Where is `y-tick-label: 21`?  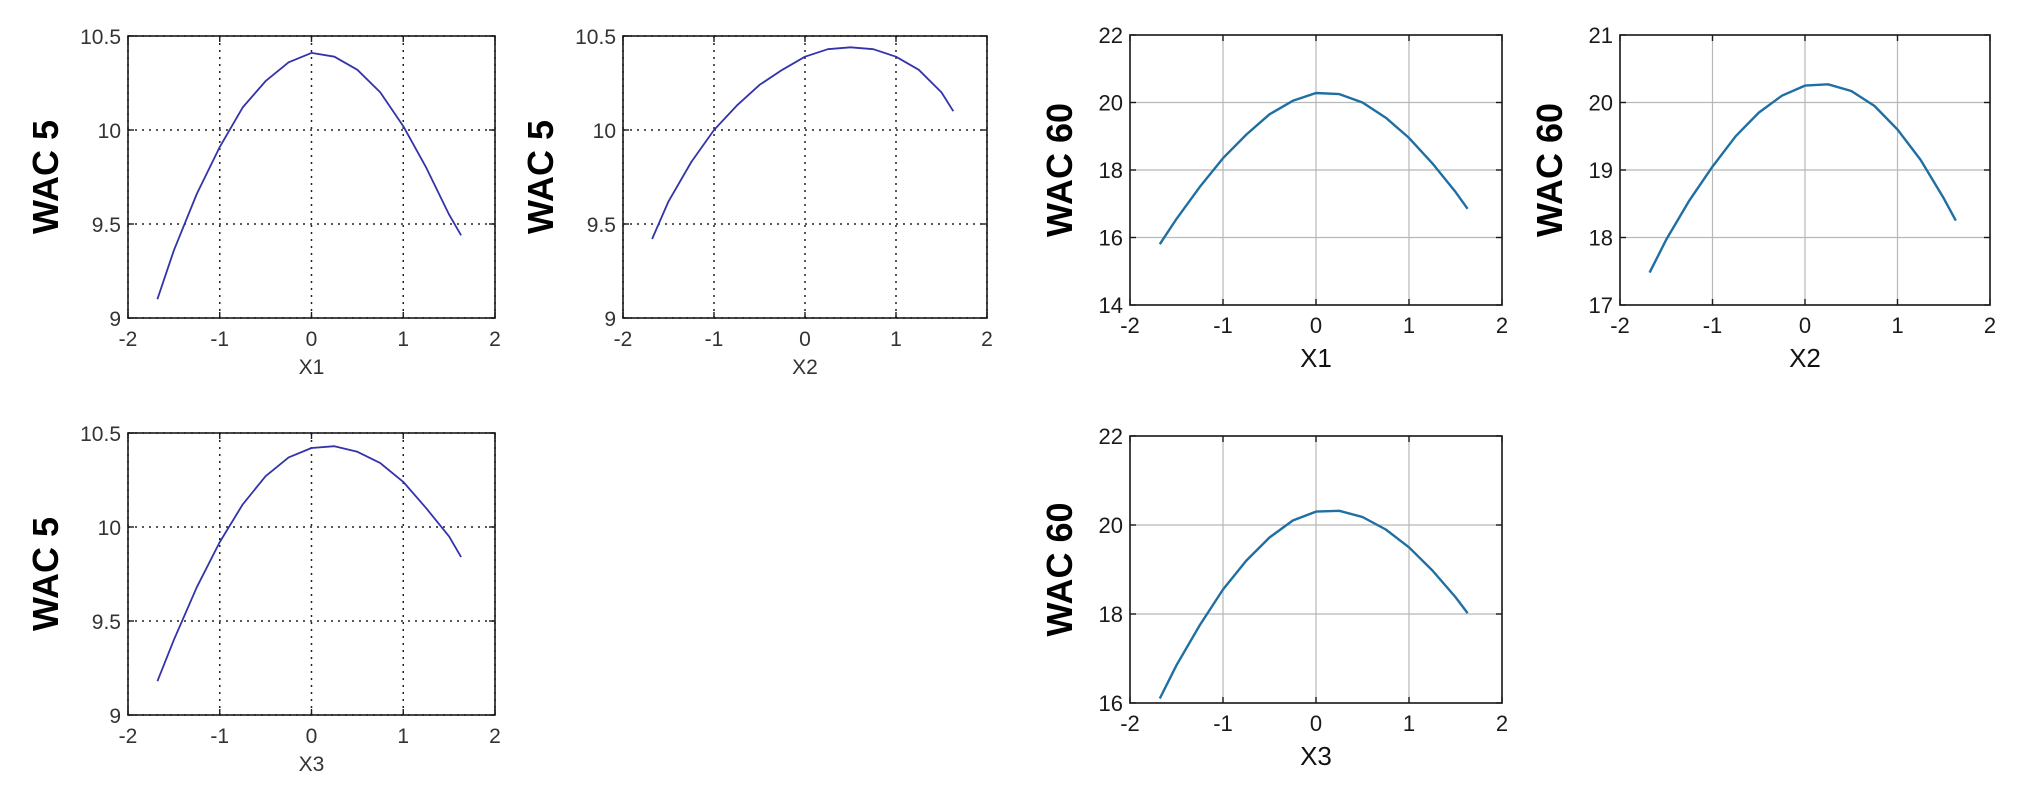 y-tick-label: 21 is located at coordinates (1601, 35).